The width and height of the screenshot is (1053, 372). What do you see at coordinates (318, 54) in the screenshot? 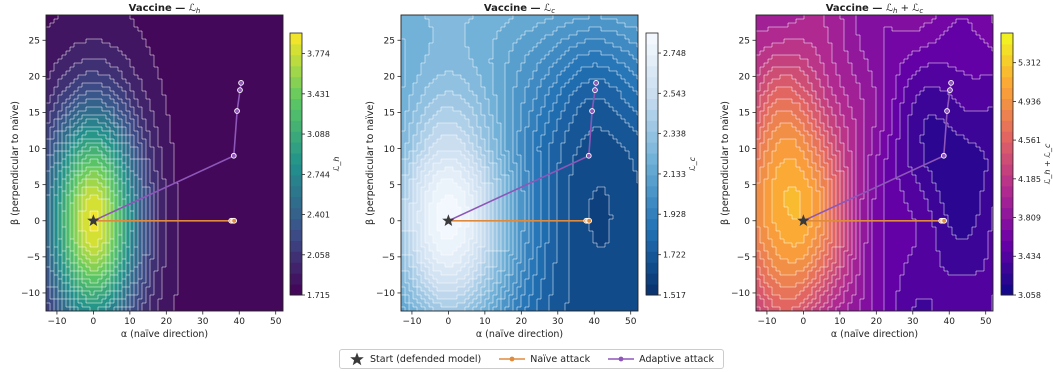
I see `colorbar-tick-label: 3.774` at bounding box center [318, 54].